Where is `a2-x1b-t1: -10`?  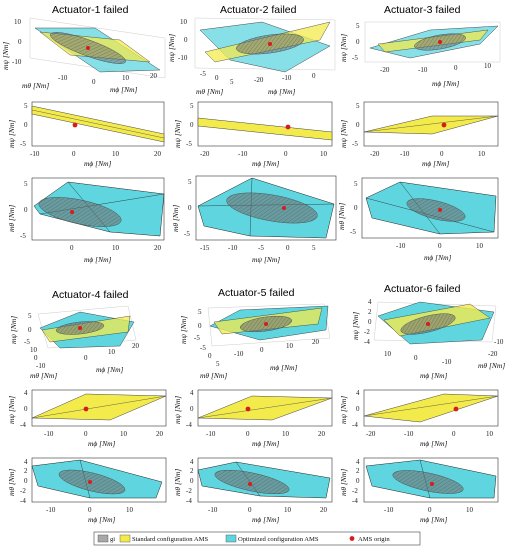
a2-x1b-t1: -10 is located at coordinates (287, 78).